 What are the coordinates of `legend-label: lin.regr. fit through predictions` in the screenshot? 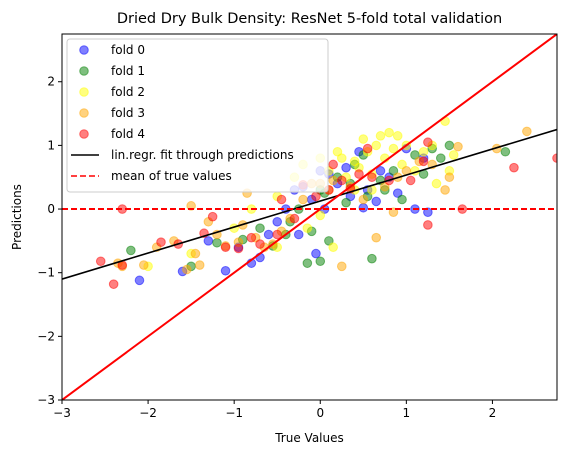 It's located at (202, 155).